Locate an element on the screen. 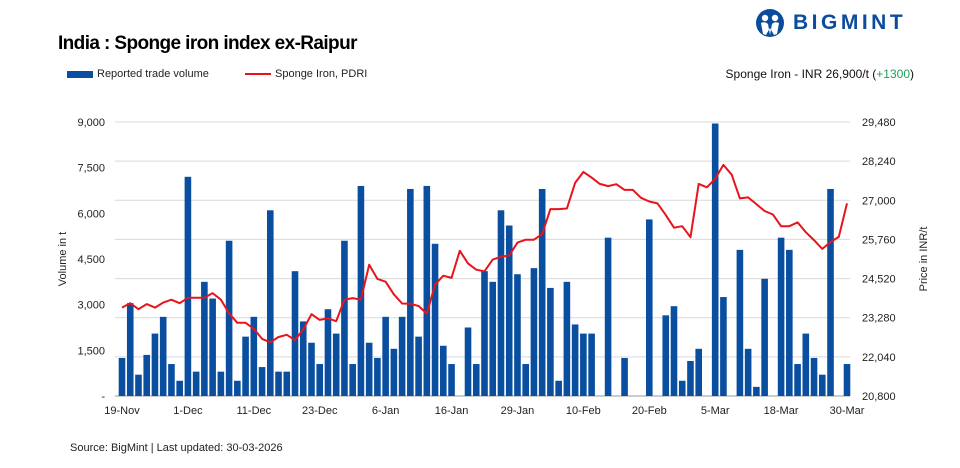 Image resolution: width=960 pixels, height=468 pixels. y-left-tick-label: - is located at coordinates (103, 397).